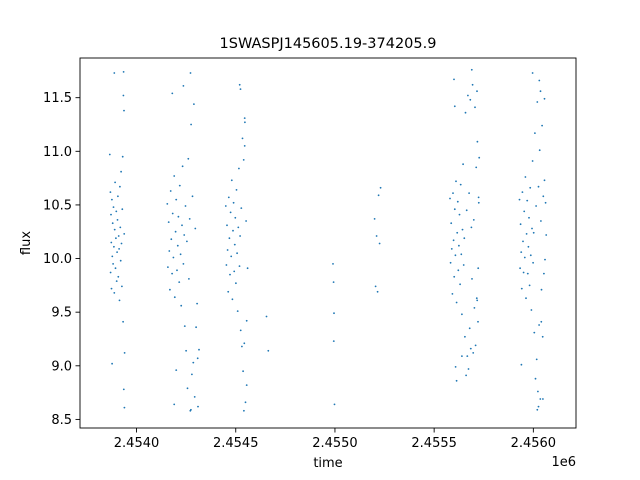 The width and height of the screenshot is (640, 480). I want to click on y-tick-label: 10.0, so click(57, 259).